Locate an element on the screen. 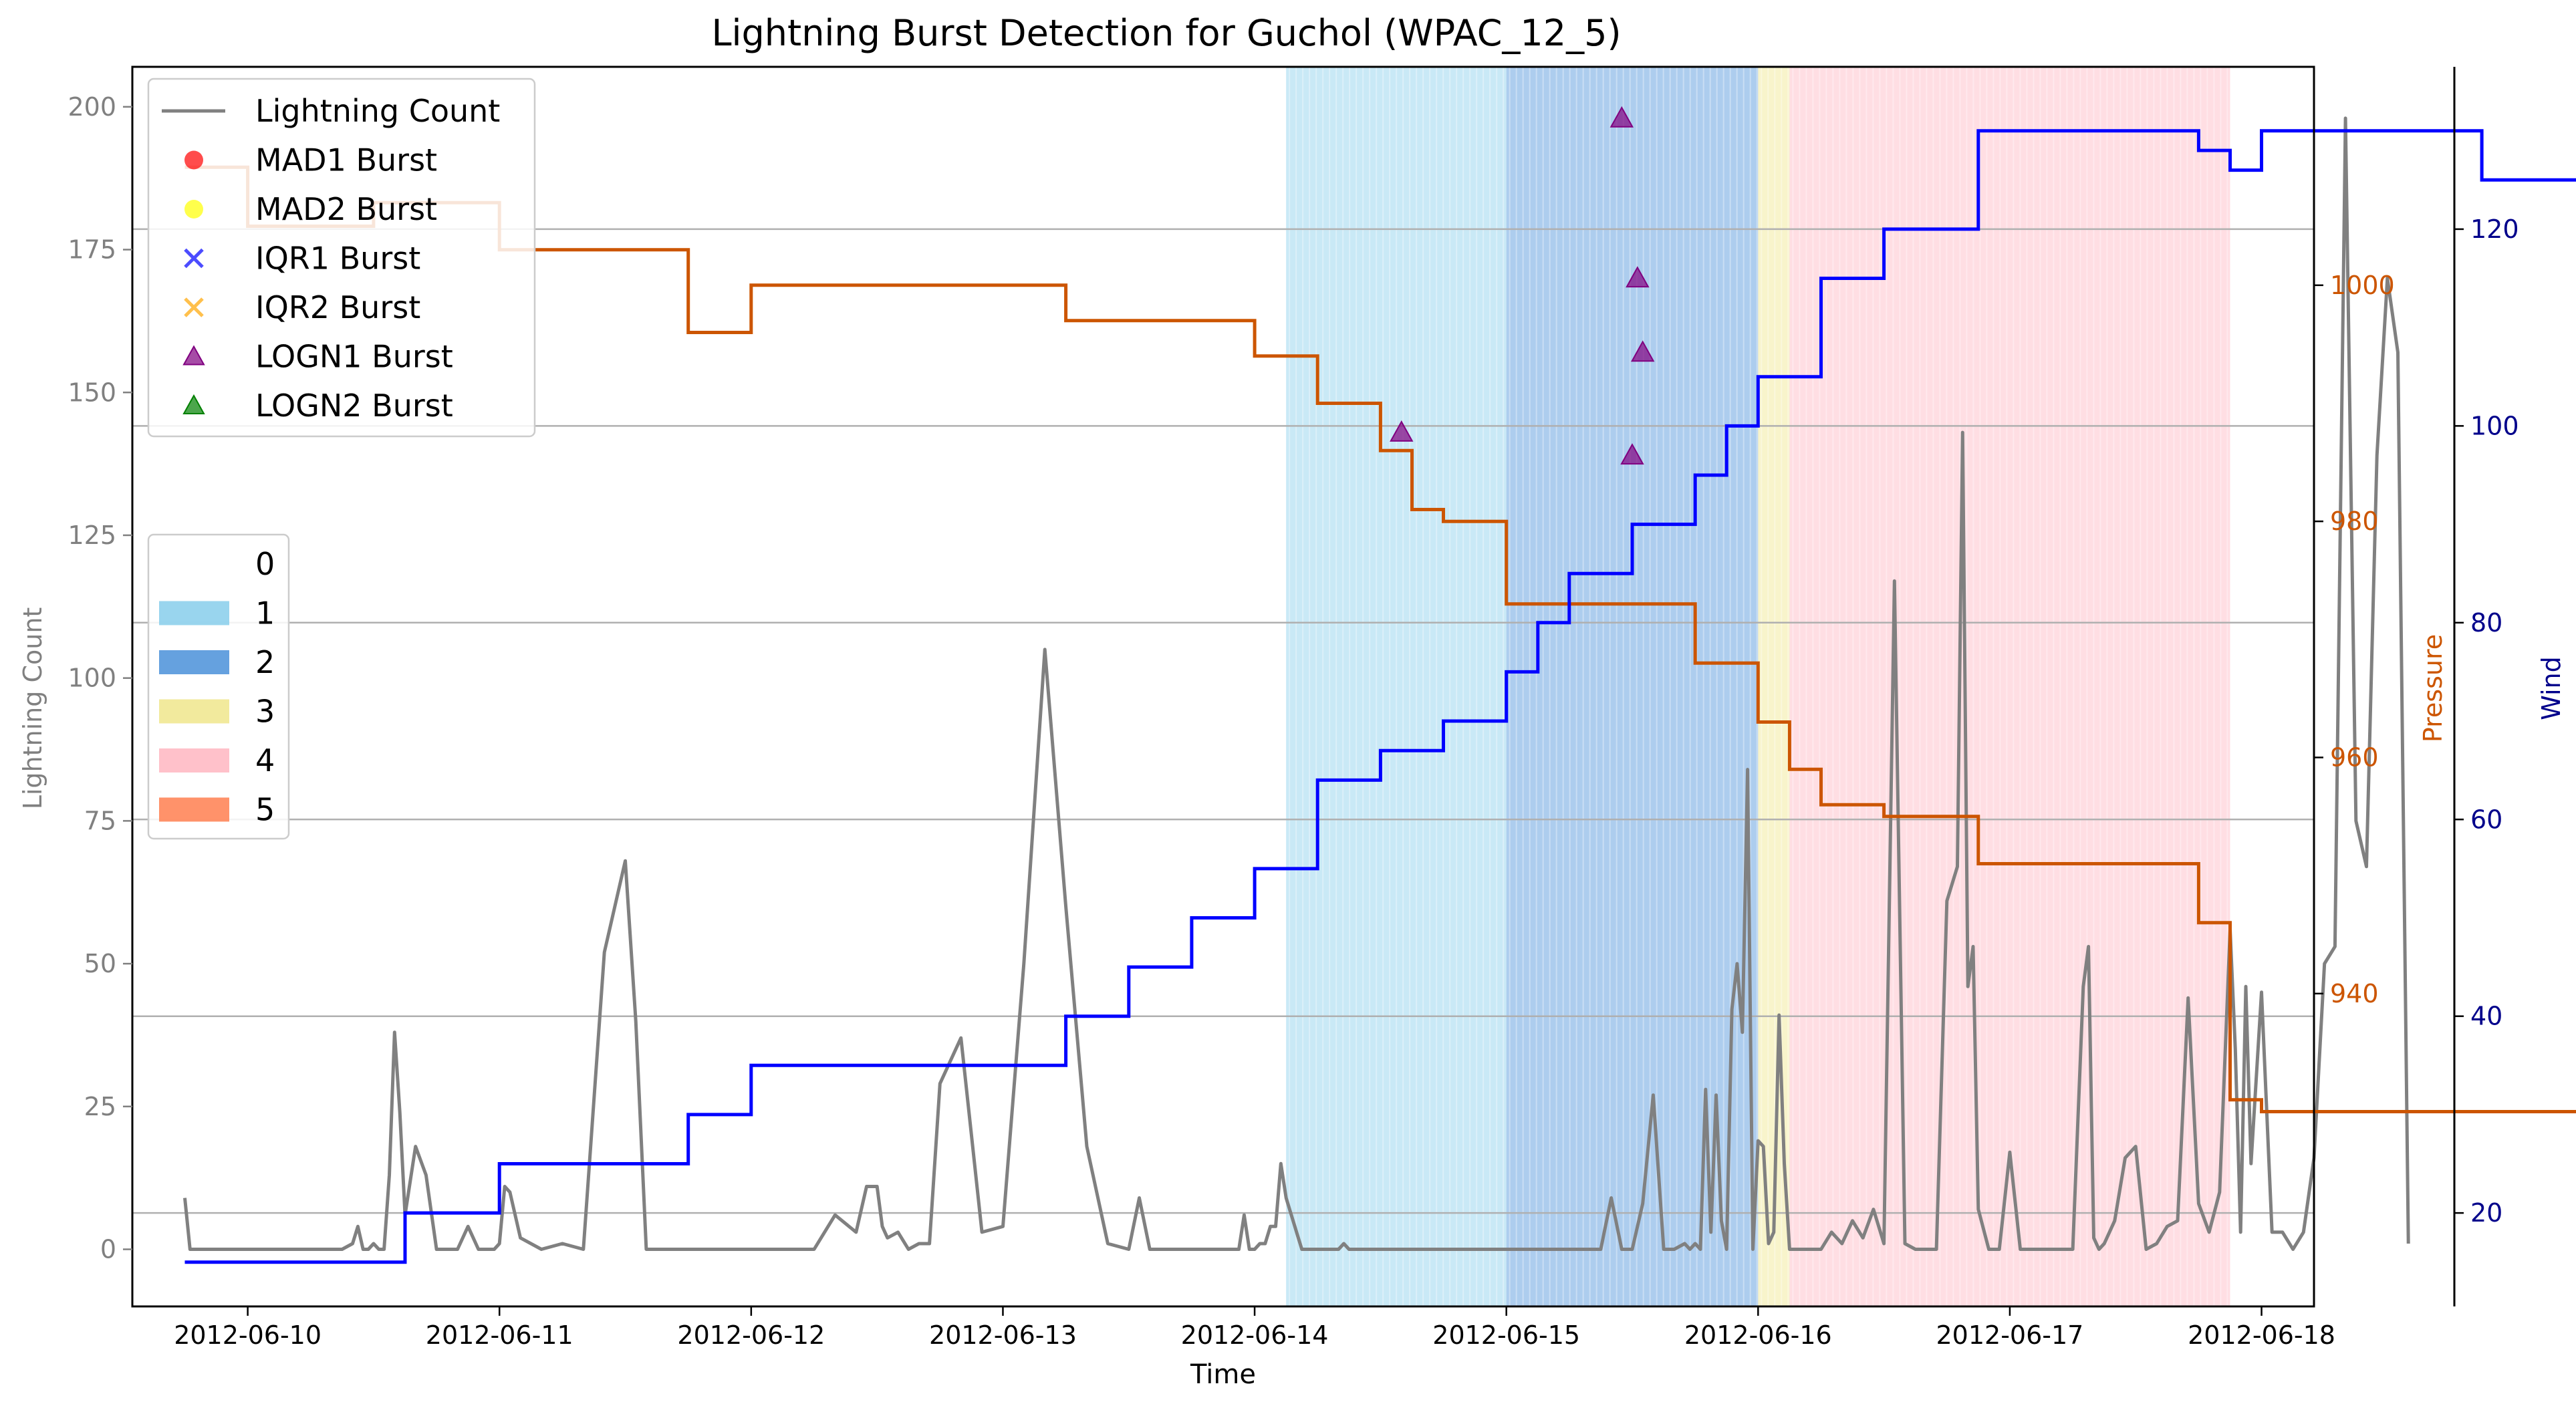 This screenshot has width=2576, height=1408. lightning-axis-label: Lightning Count is located at coordinates (32, 708).